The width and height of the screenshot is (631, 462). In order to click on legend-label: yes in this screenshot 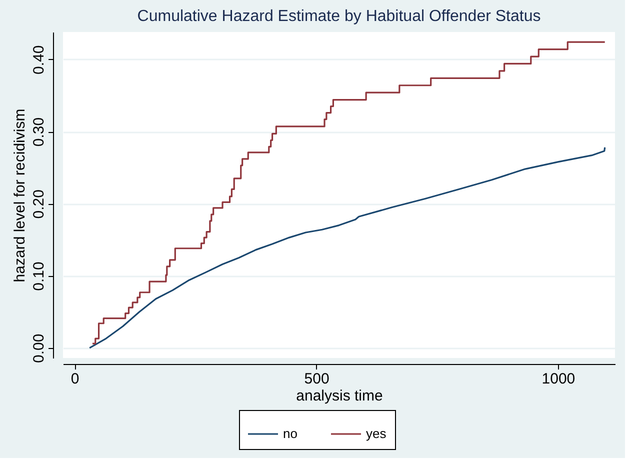, I will do `click(376, 433)`.